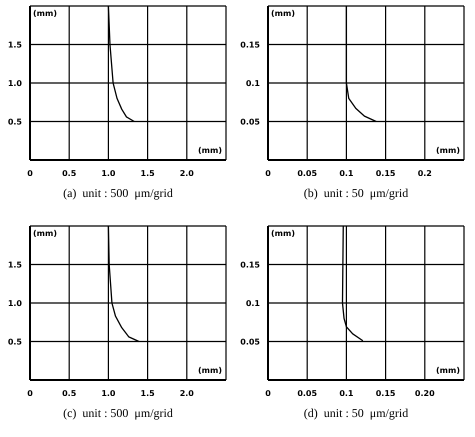 This screenshot has height=437, width=475. I want to click on x-tick-label: 0.2, so click(425, 173).